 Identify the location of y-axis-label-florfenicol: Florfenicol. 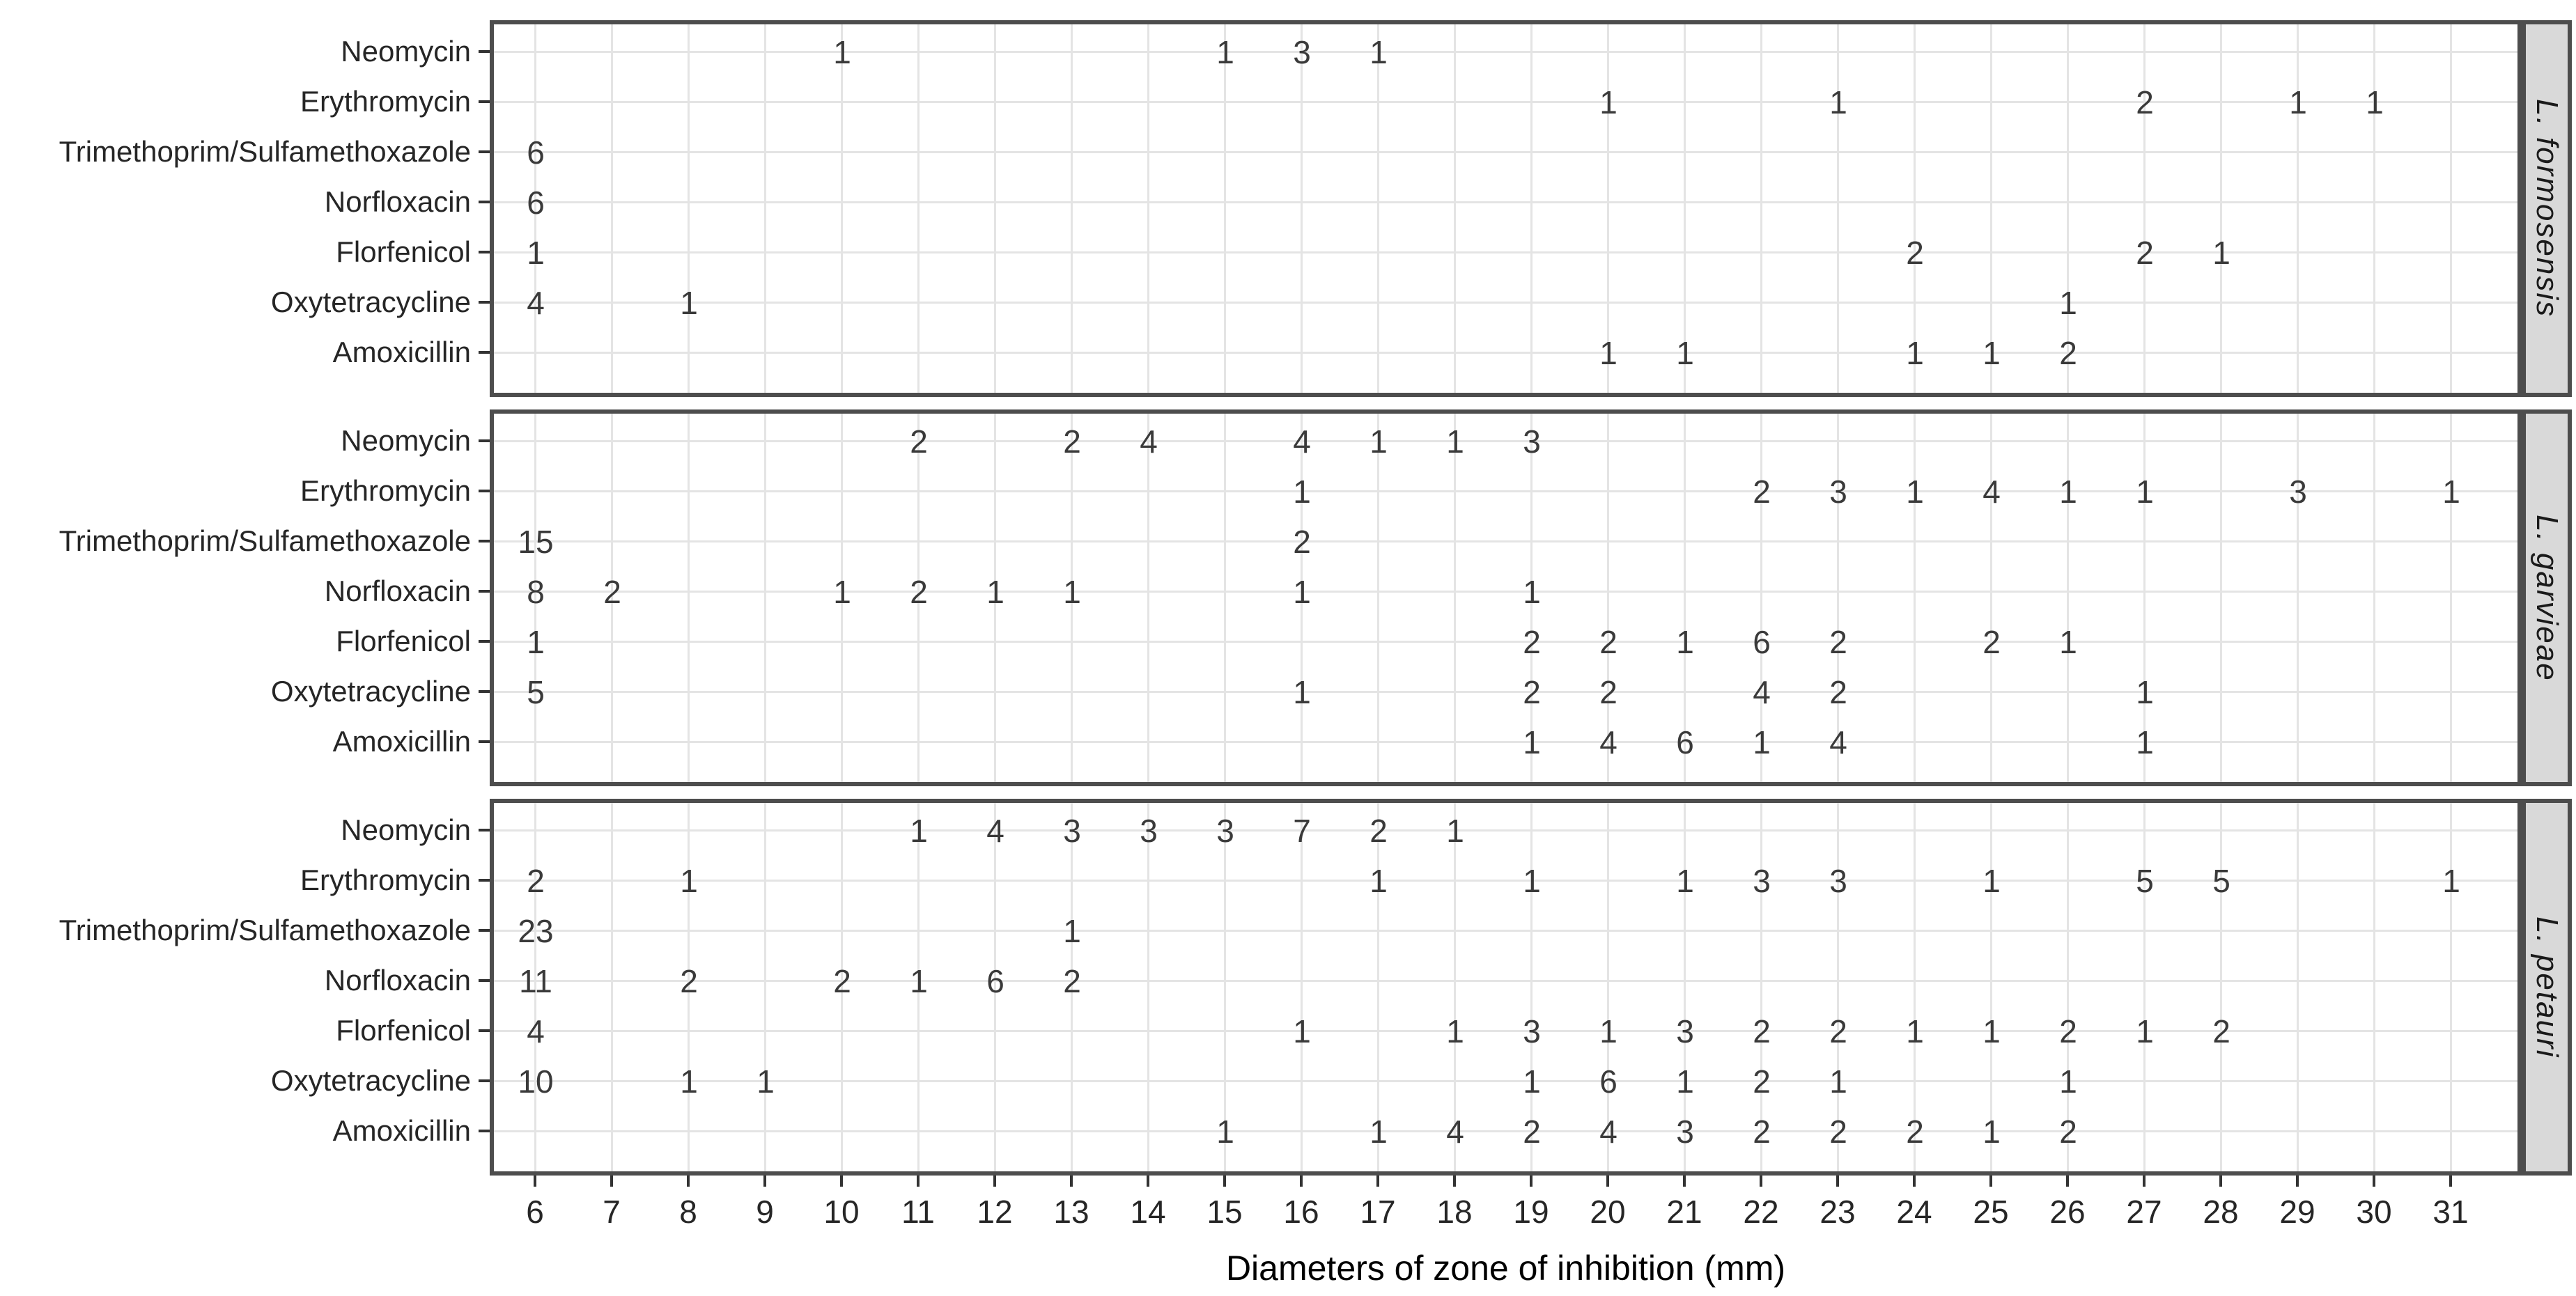
(403, 252).